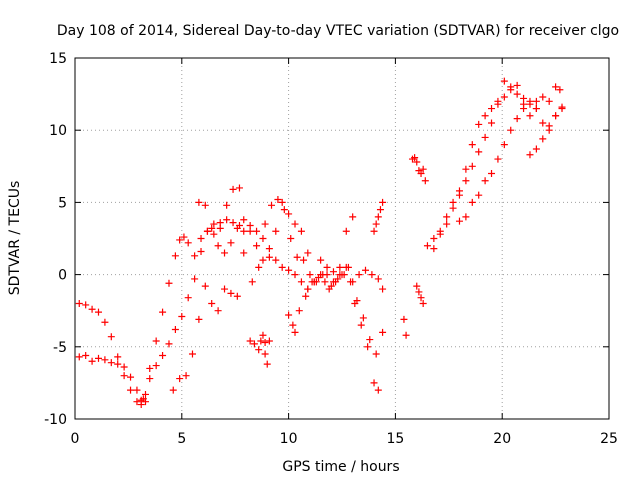 This screenshot has width=640, height=480. I want to click on y-tick-label: -10, so click(55, 420).